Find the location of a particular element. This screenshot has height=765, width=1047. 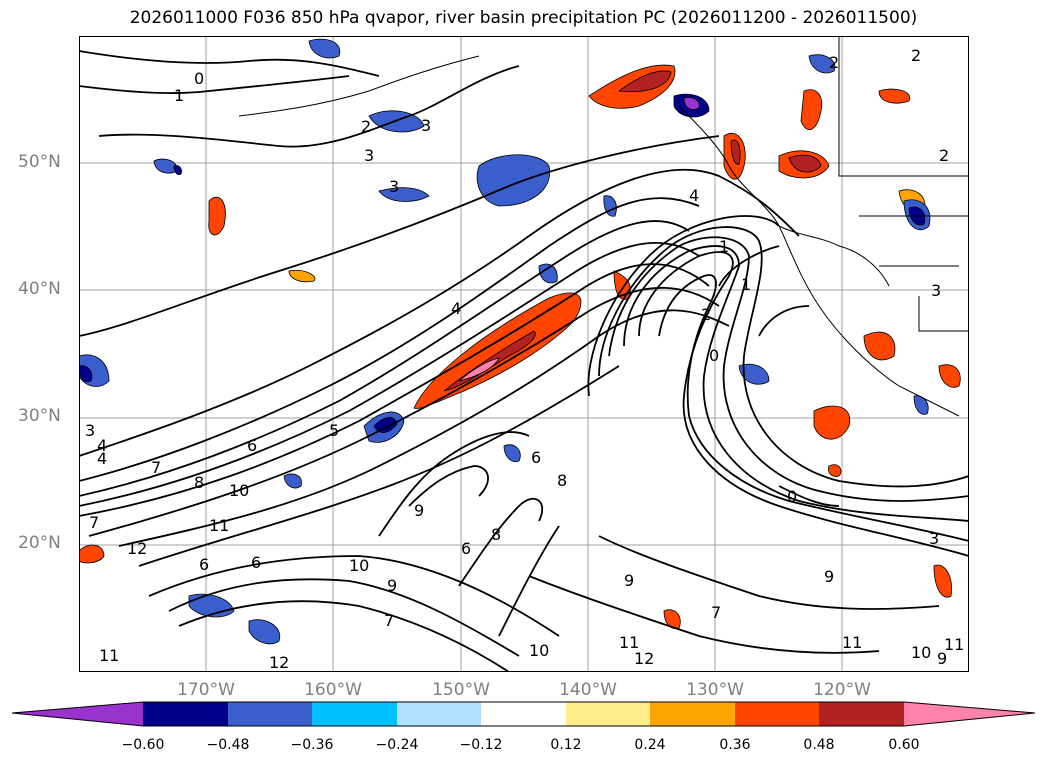

colorbar-tick: 0.12 is located at coordinates (566, 745).